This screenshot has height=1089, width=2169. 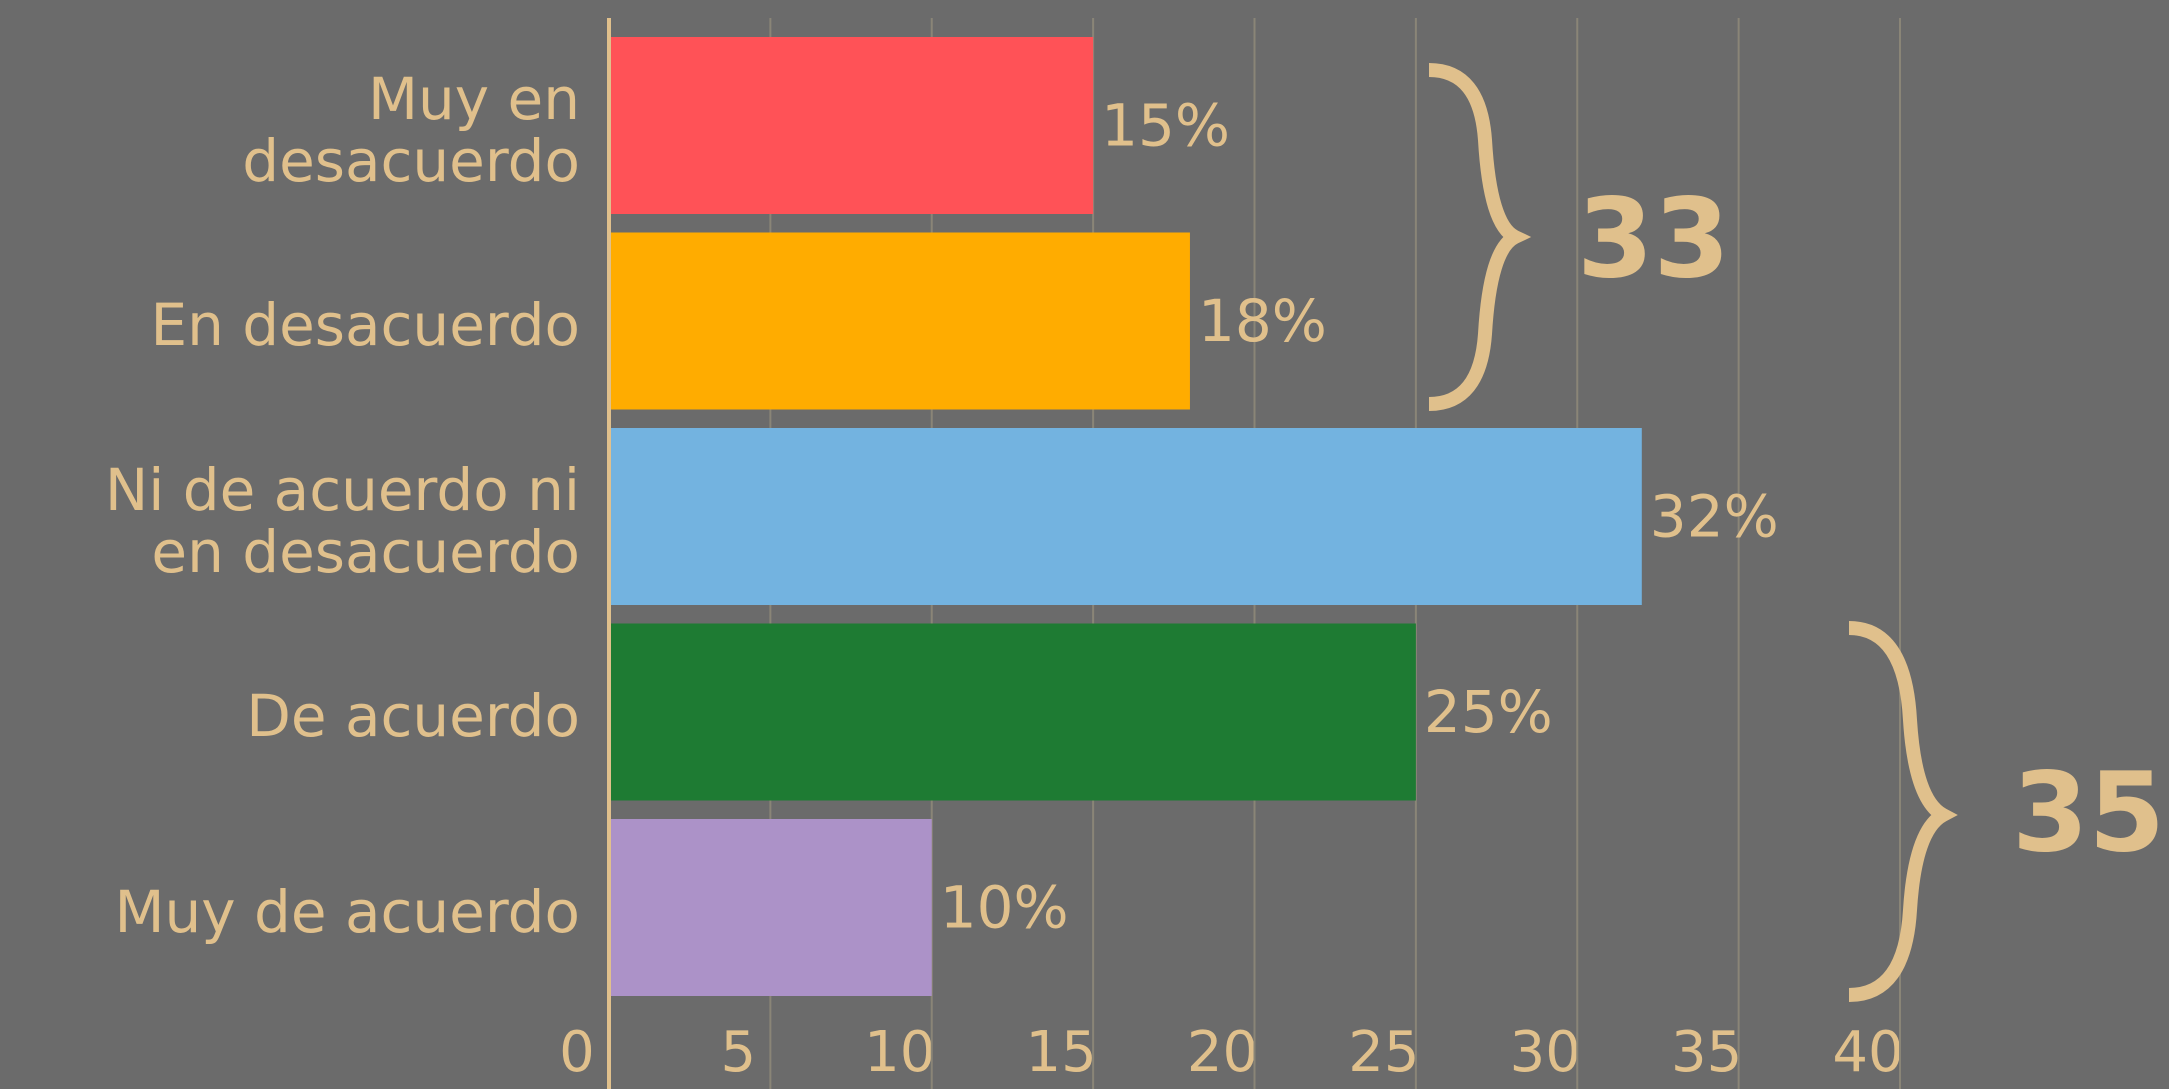 What do you see at coordinates (1383, 1052) in the screenshot?
I see `x-tick-label: 25` at bounding box center [1383, 1052].